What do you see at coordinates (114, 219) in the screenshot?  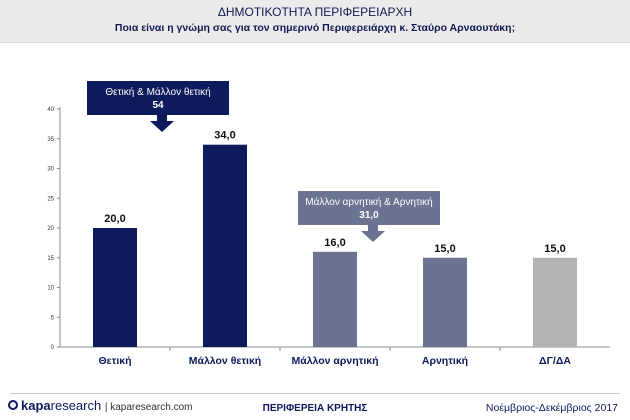 I see `bar-value-label: 20,0` at bounding box center [114, 219].